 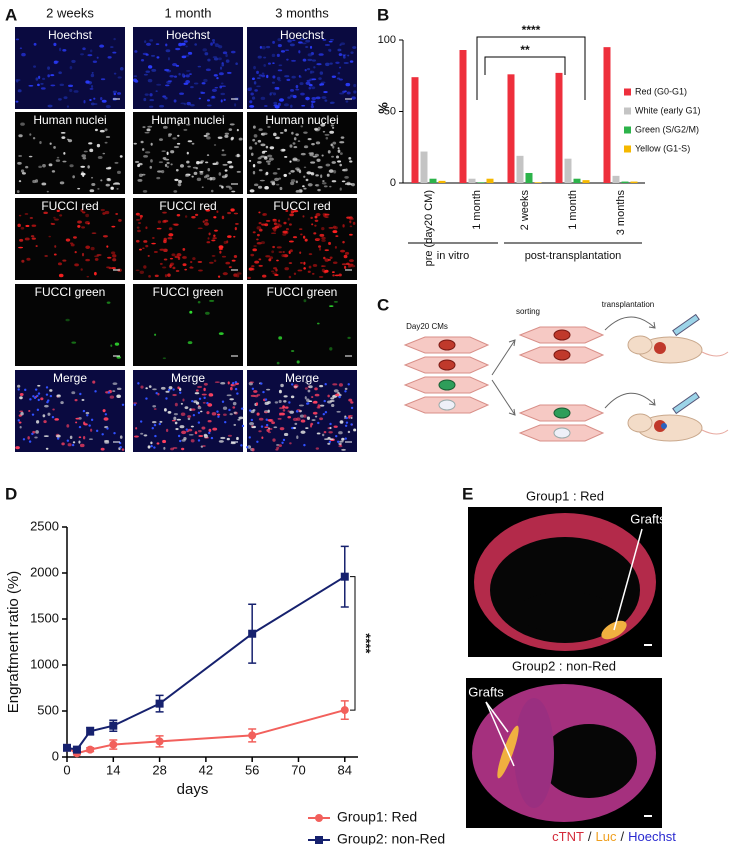 I want to click on significance-bracket, so click(x=353, y=643).